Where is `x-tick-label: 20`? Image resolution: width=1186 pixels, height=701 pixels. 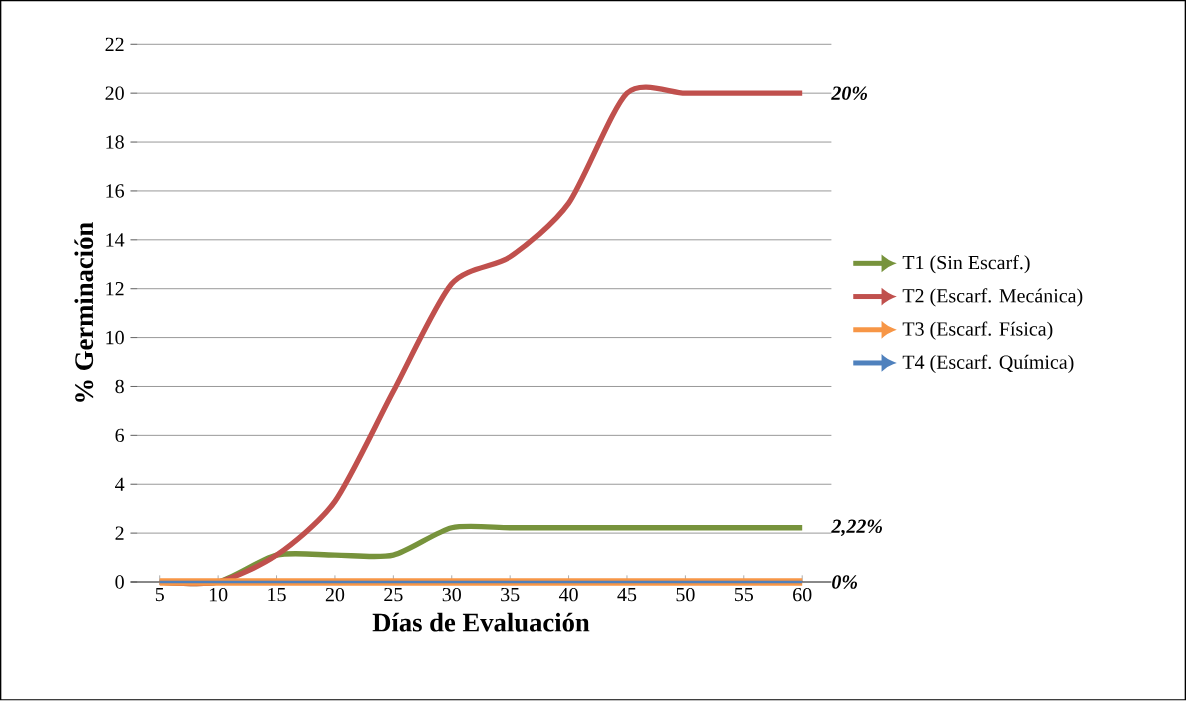 x-tick-label: 20 is located at coordinates (335, 595).